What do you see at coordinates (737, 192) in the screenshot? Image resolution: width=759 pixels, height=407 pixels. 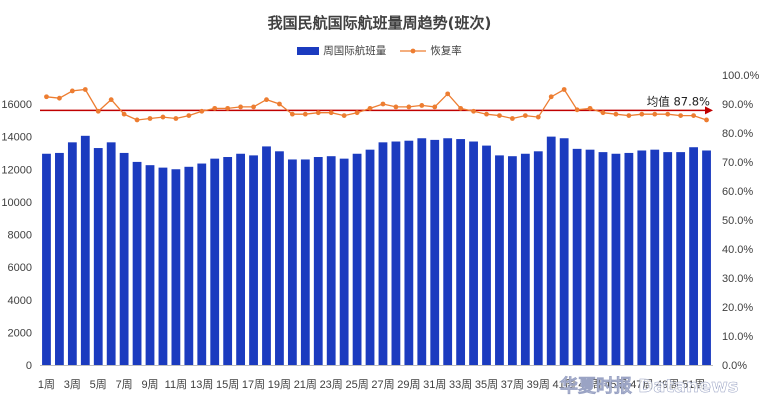 I see `right-tick-label: 60.0%` at bounding box center [737, 192].